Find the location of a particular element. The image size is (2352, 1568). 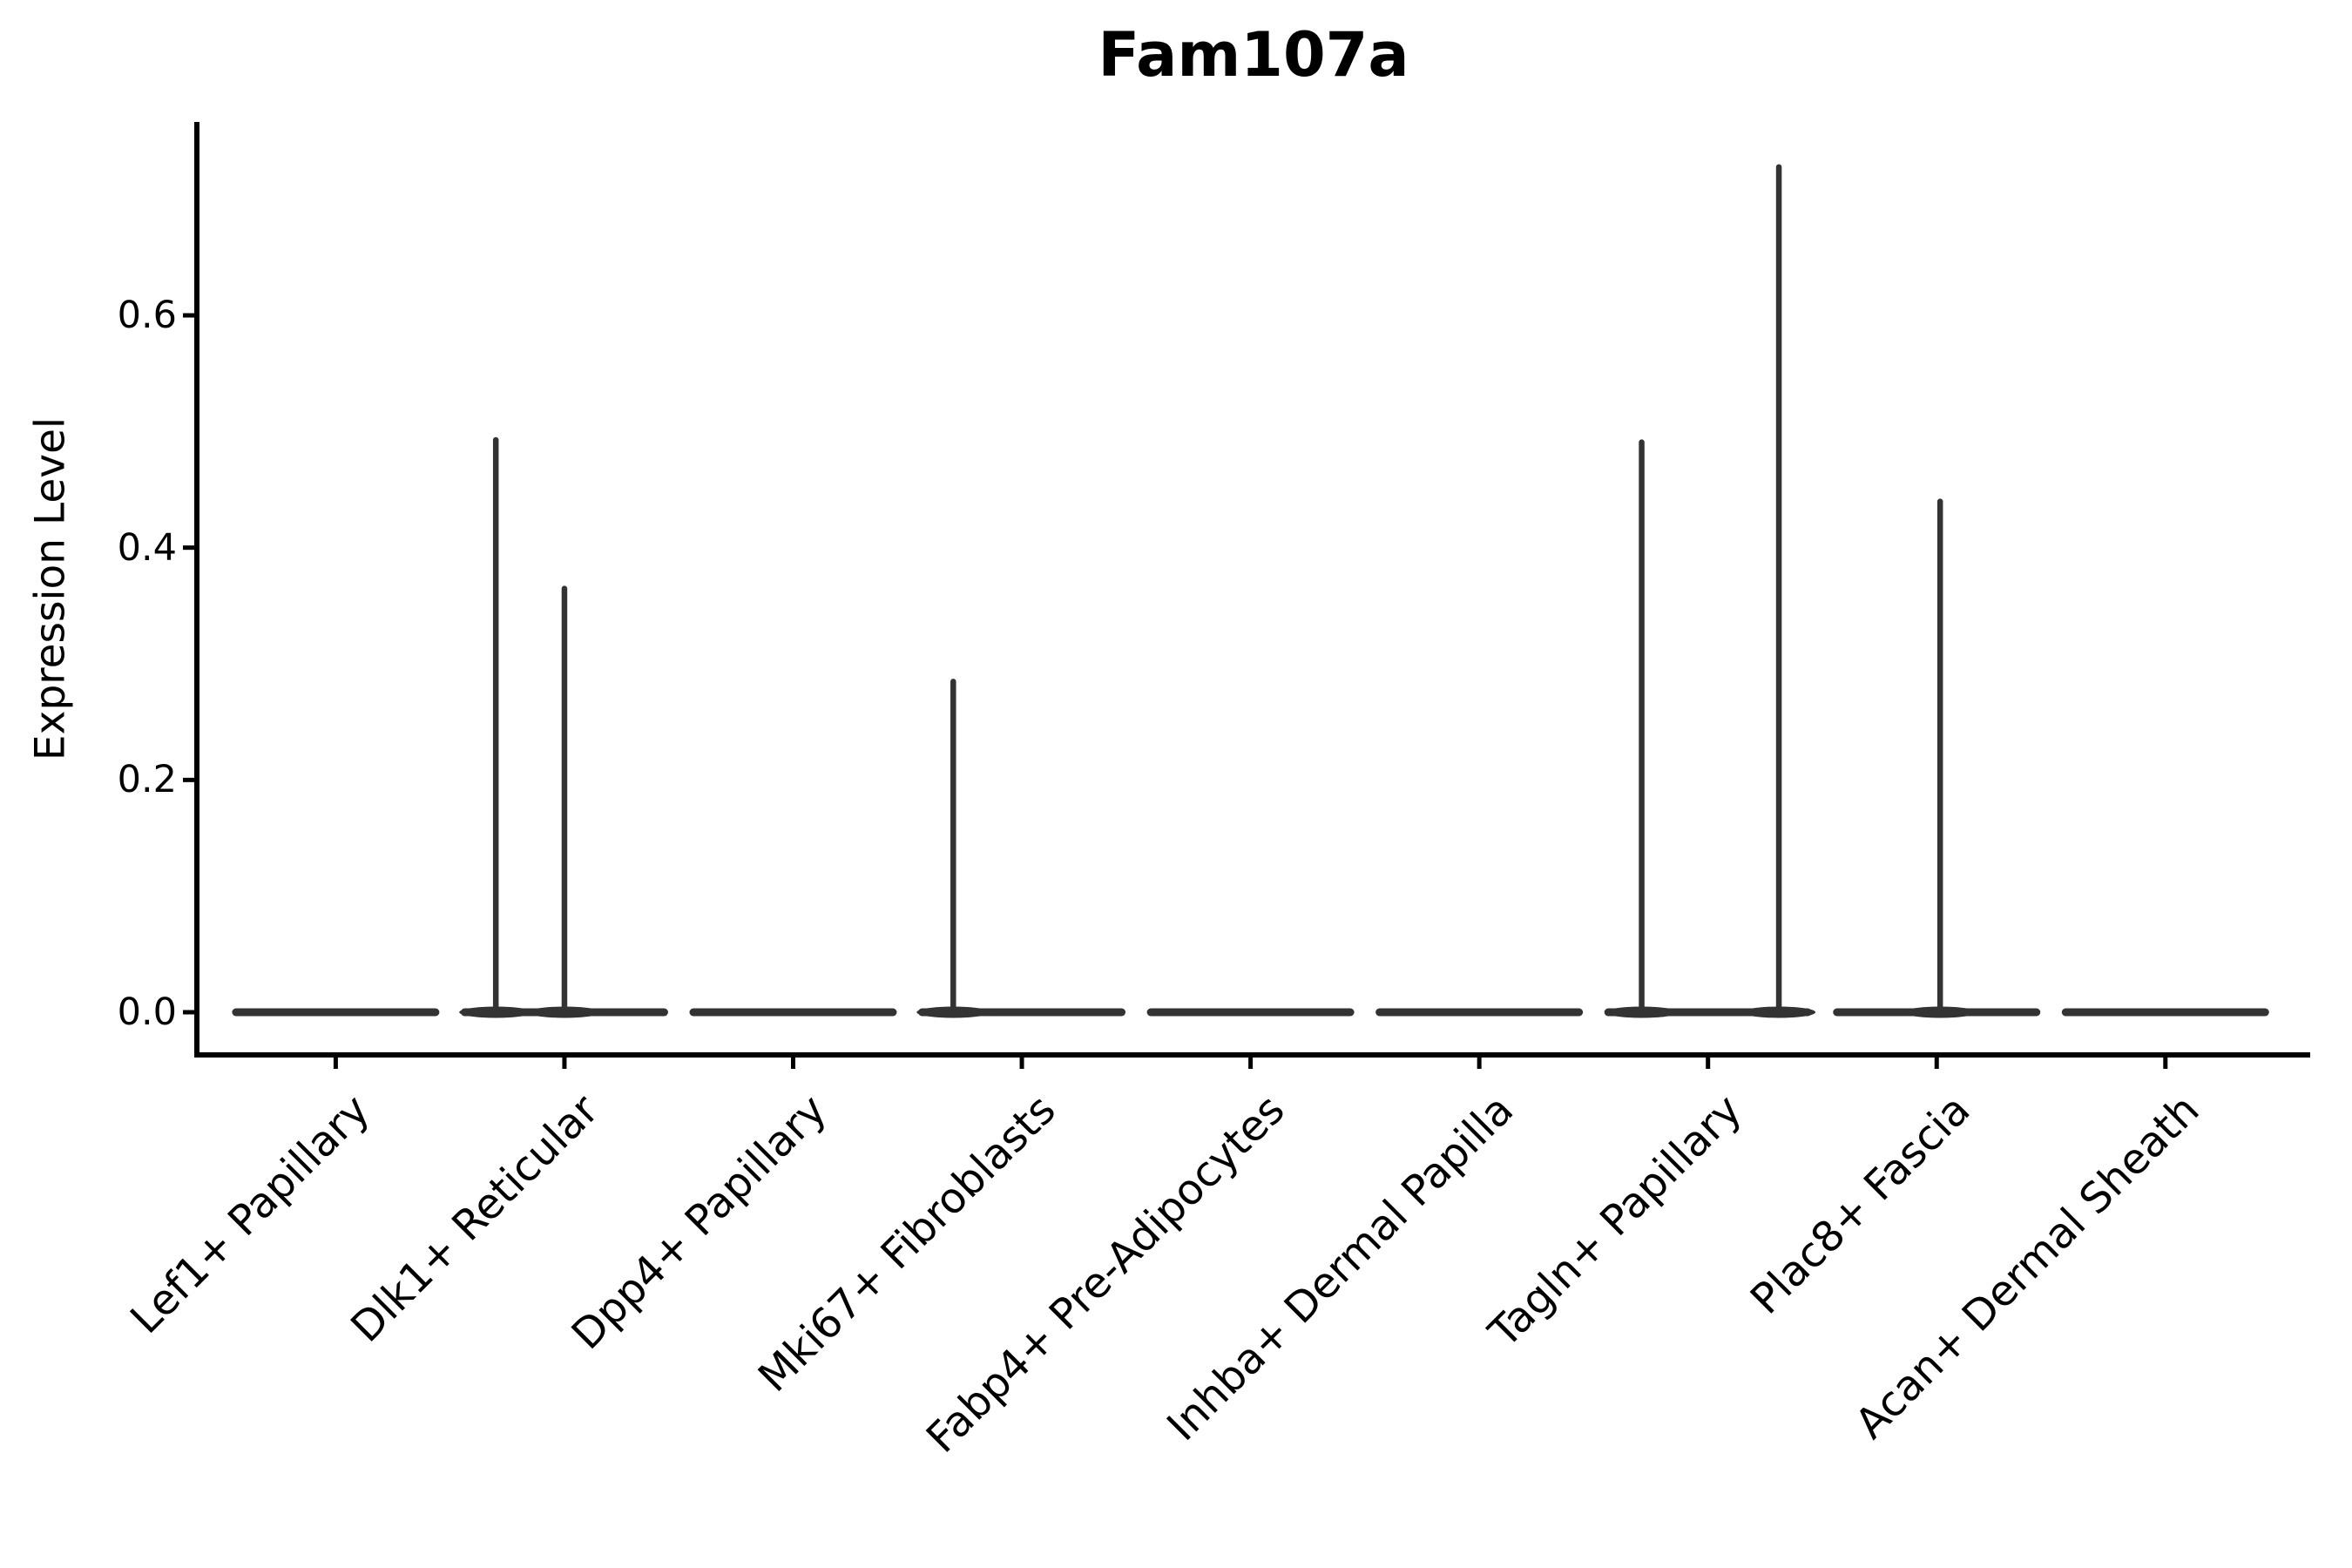

y-tick-label: 0.6 is located at coordinates (147, 316).